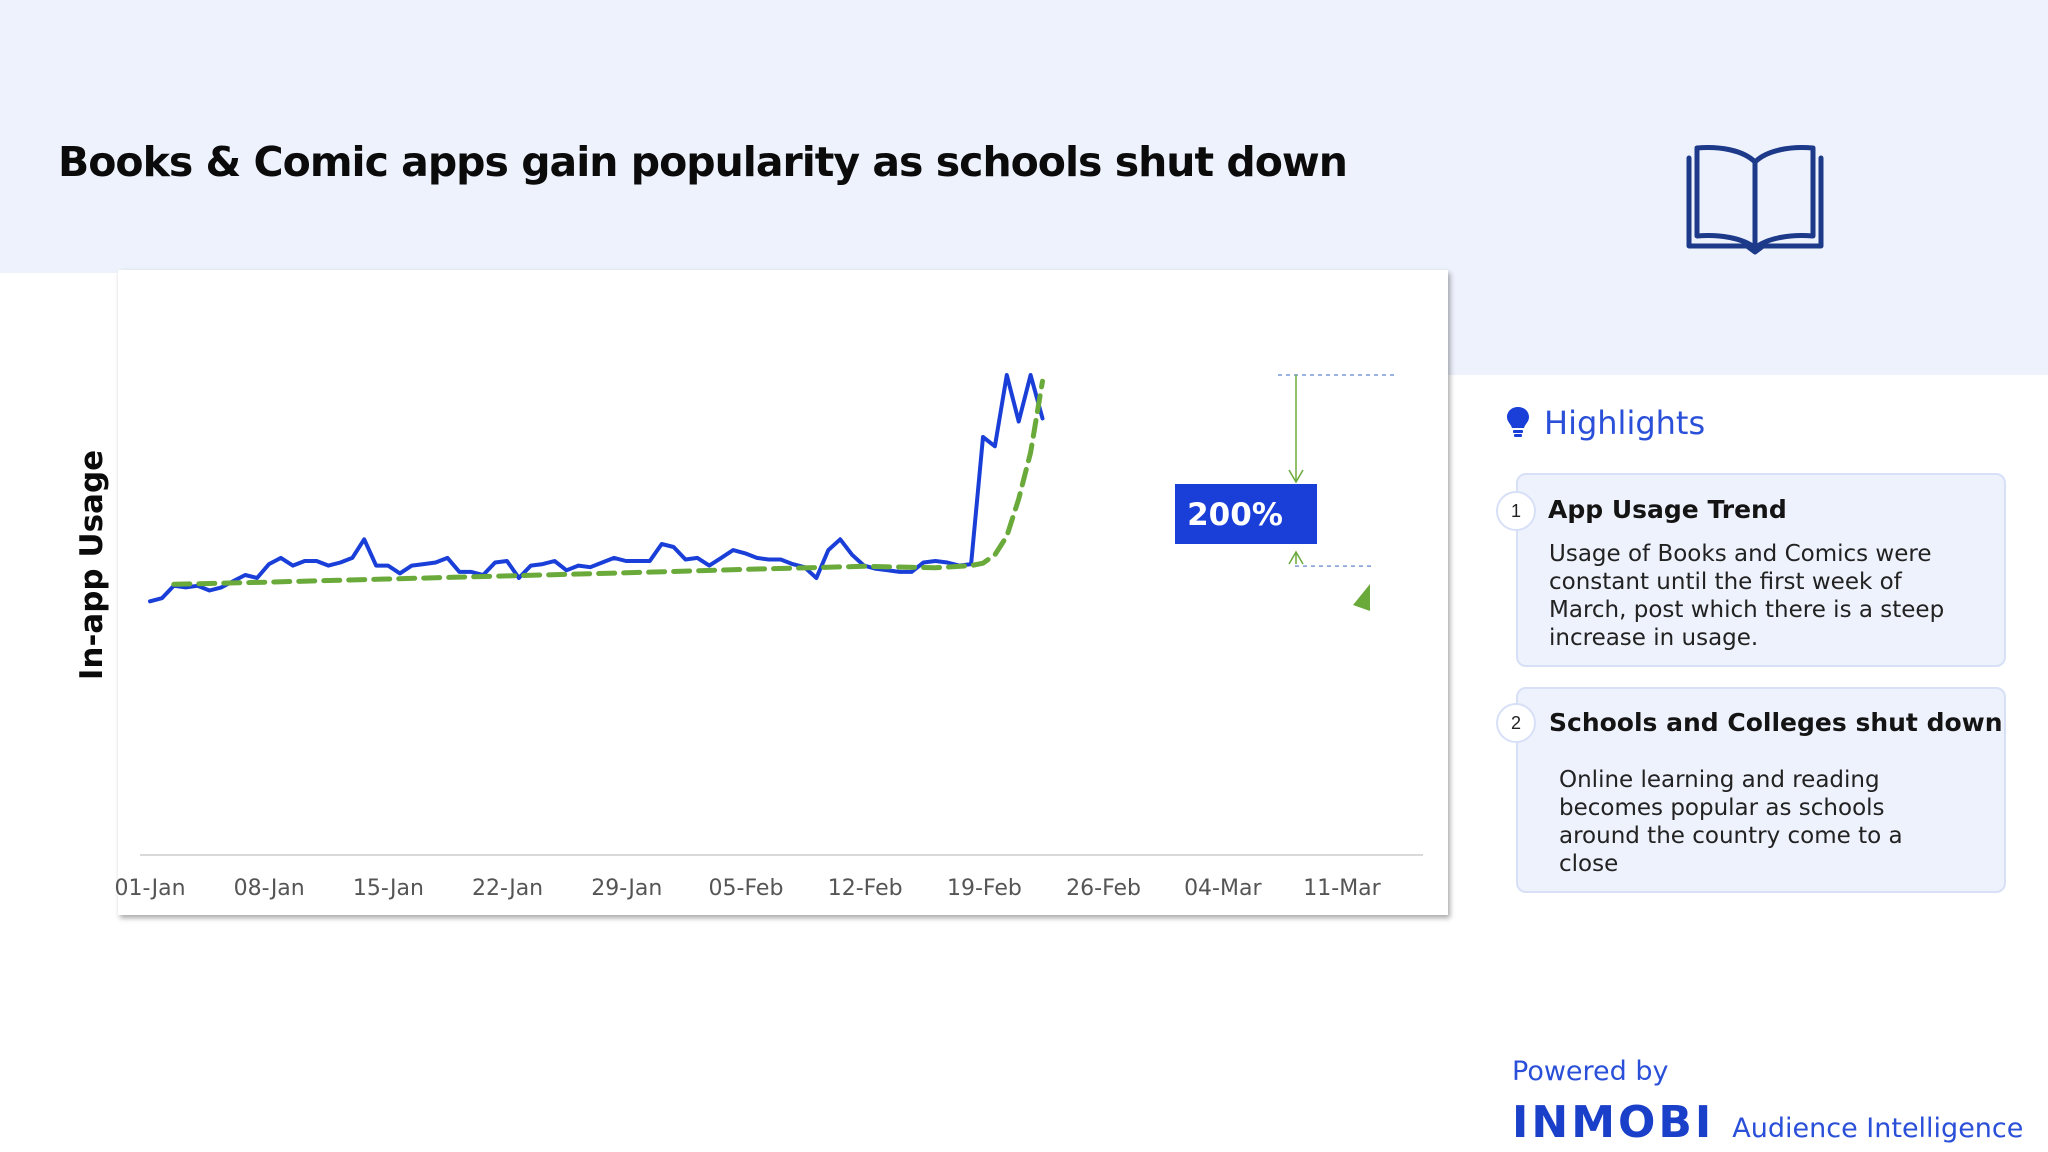  What do you see at coordinates (1361, 597) in the screenshot?
I see `trend-arrowhead` at bounding box center [1361, 597].